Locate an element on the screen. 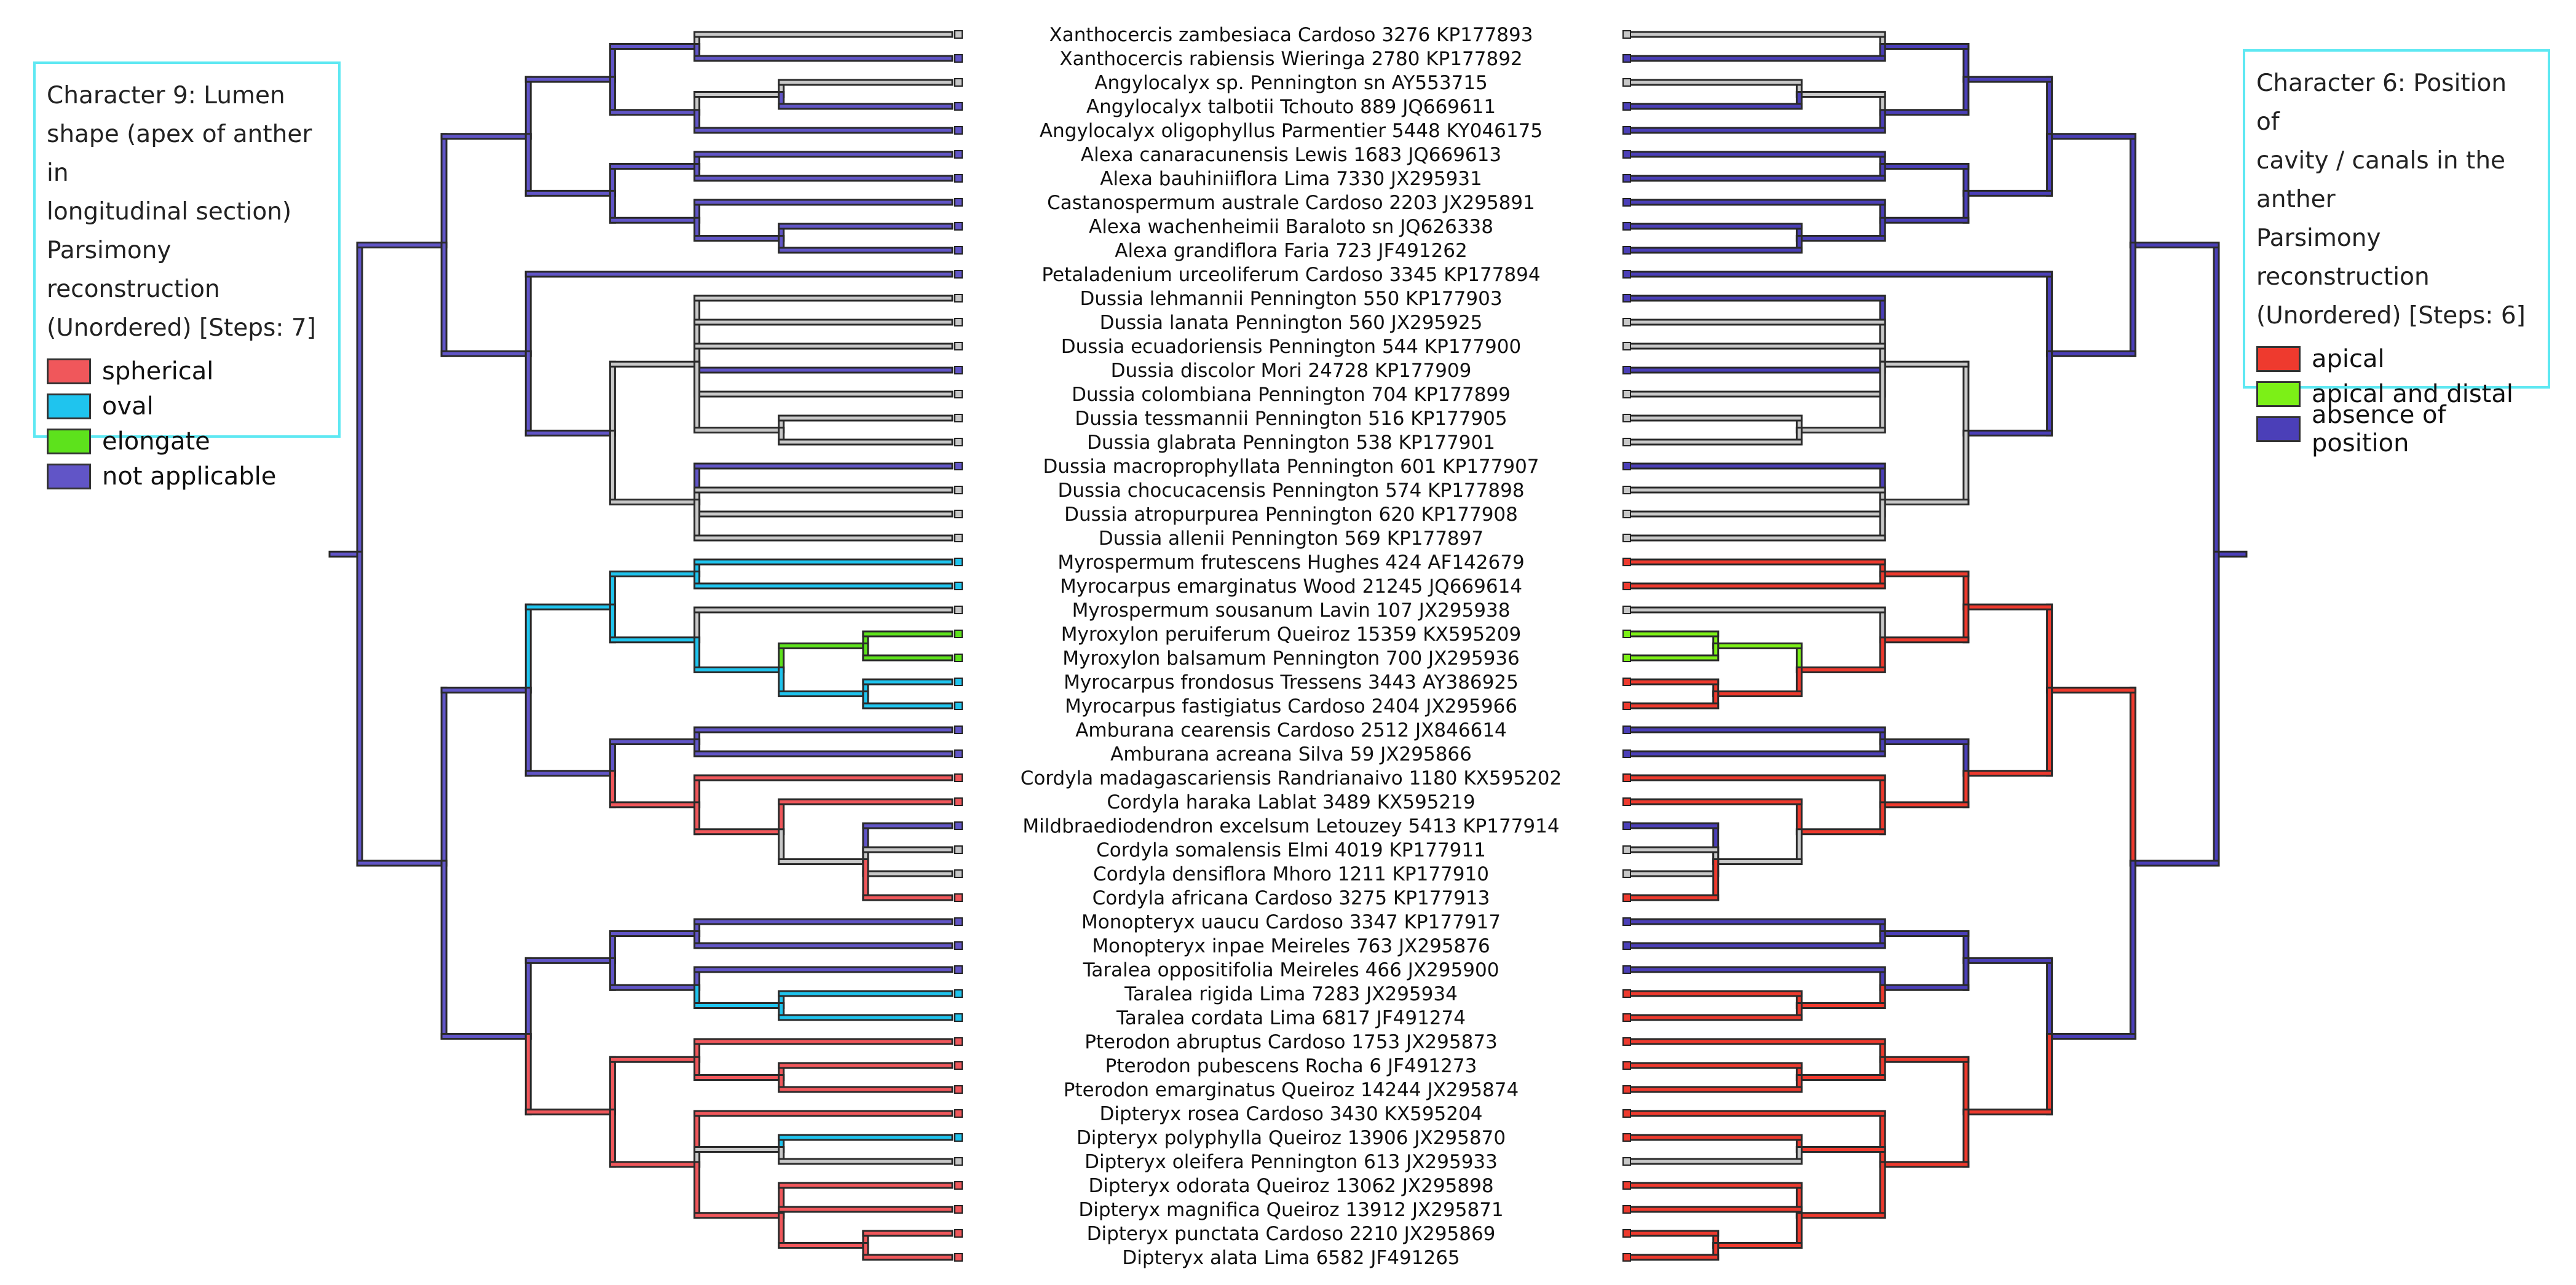 The image size is (2576, 1285). taxon-label: Dipteryx rosea Cardoso 3430 KX595204 is located at coordinates (1291, 1114).